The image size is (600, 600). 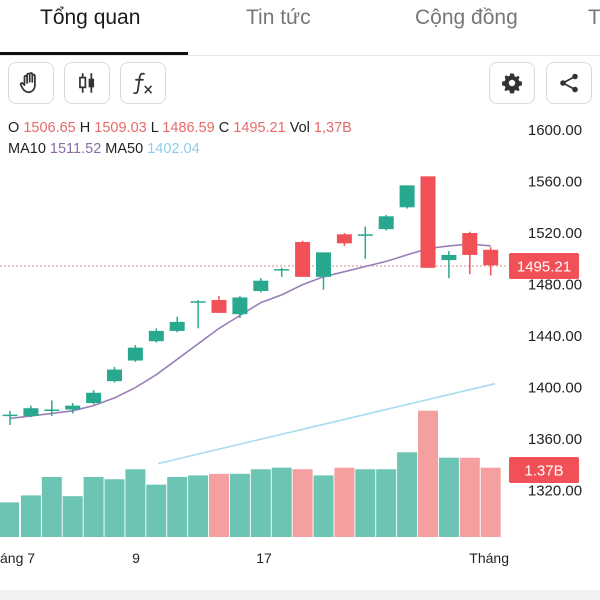 What do you see at coordinates (124, 149) in the screenshot?
I see `ma50-label: MA50` at bounding box center [124, 149].